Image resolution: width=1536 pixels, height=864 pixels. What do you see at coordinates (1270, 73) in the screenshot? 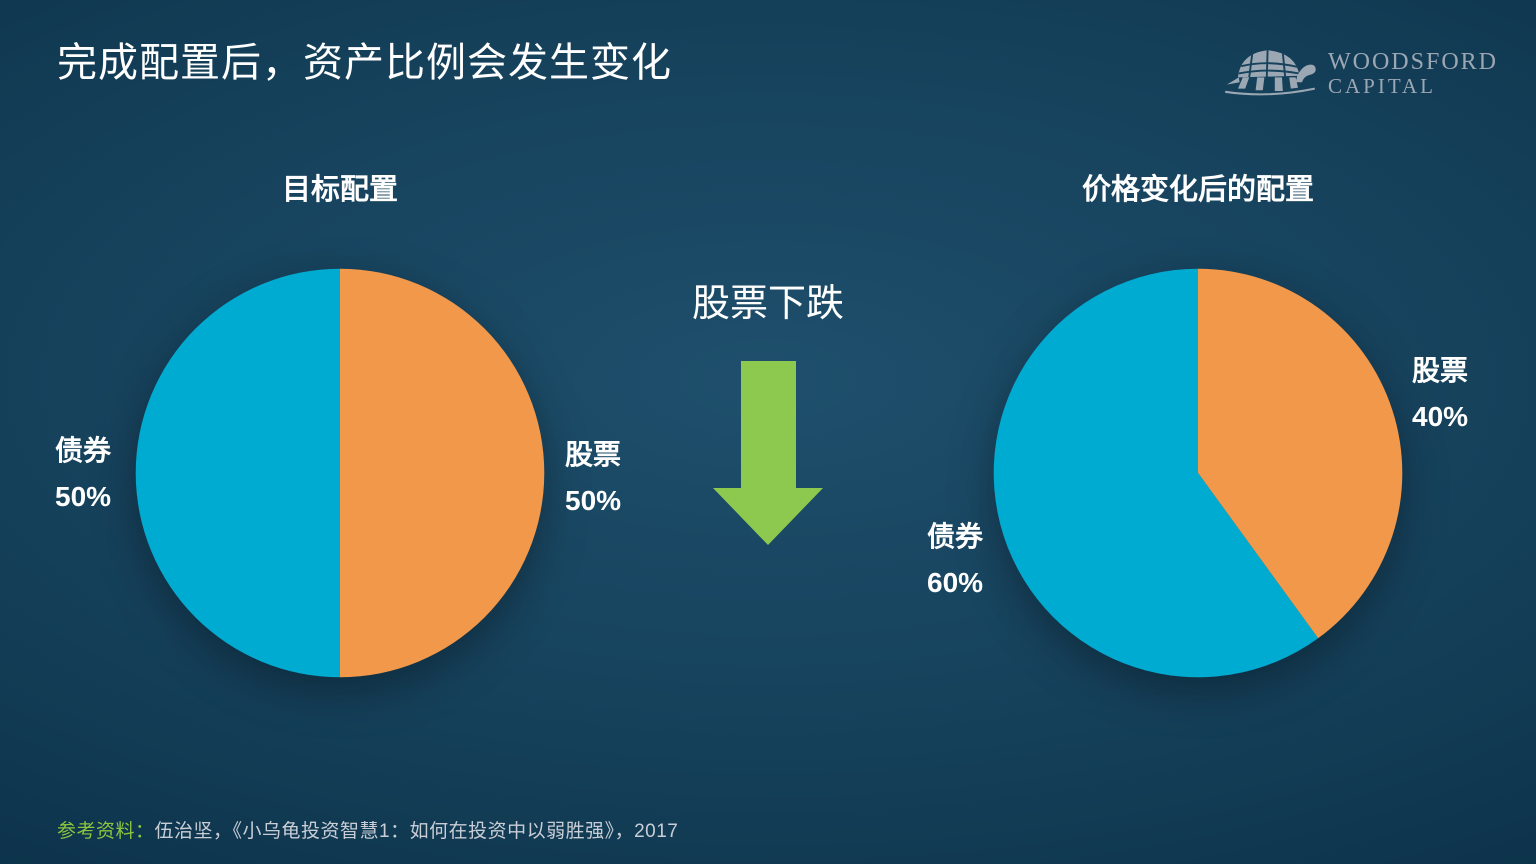
I see `turtle-icon` at bounding box center [1270, 73].